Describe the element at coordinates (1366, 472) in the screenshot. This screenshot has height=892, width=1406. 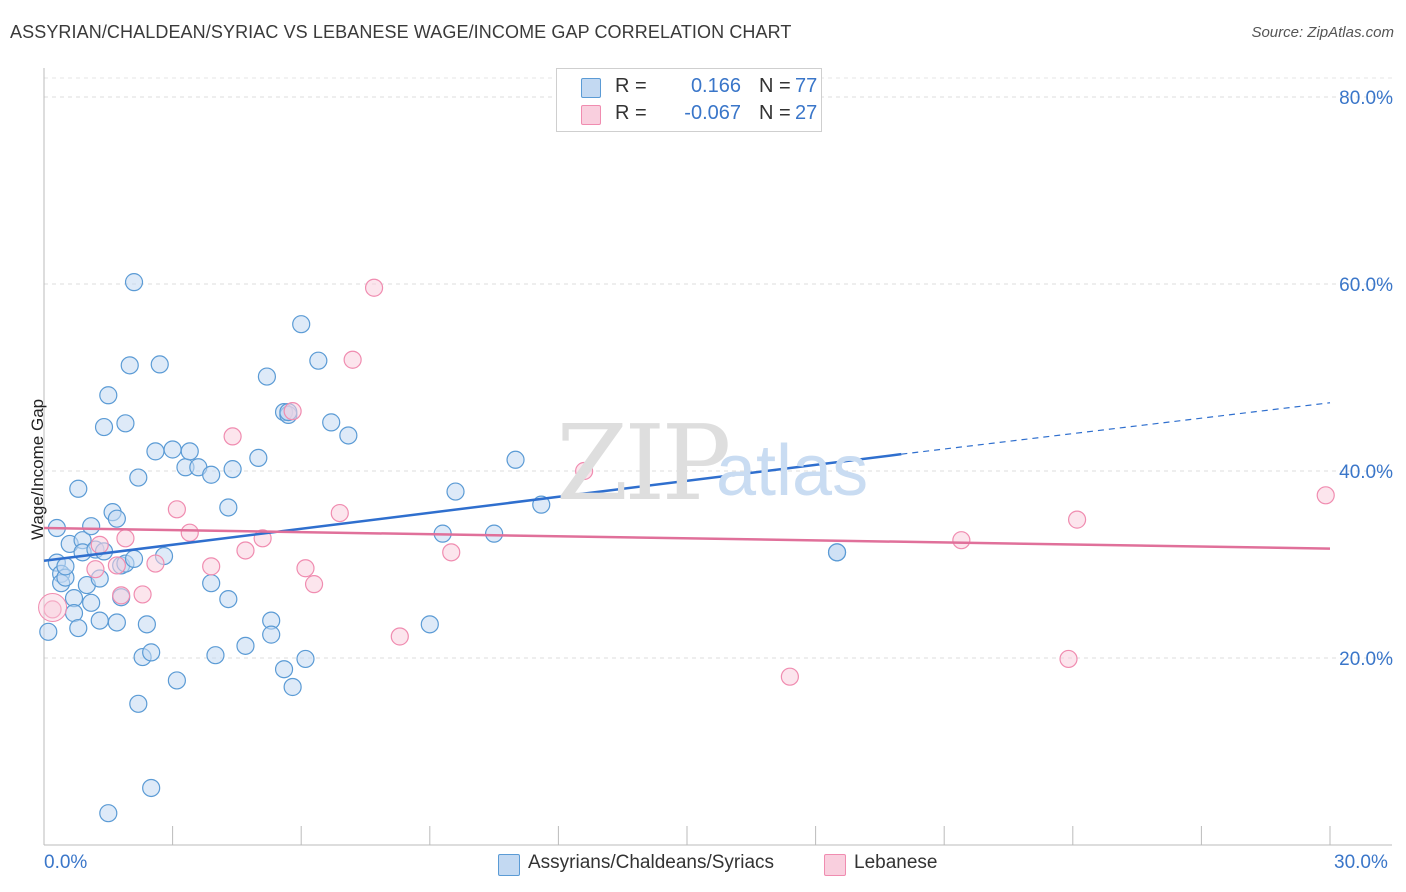
I see `y-tick-label: 40.0%` at that location.